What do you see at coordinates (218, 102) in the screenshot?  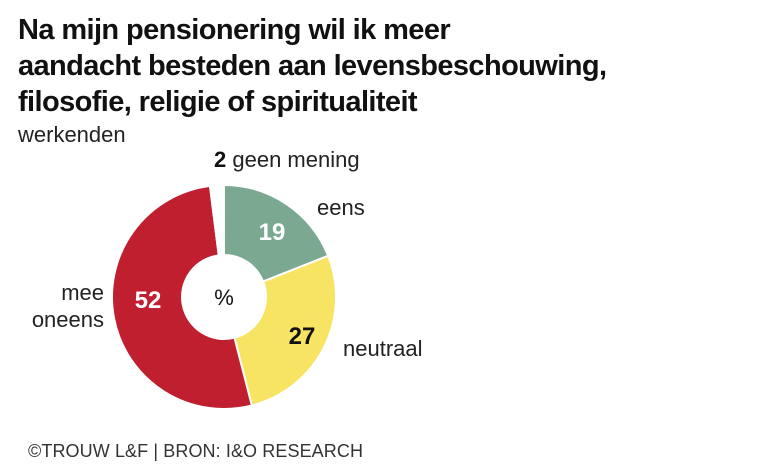 I see `title-line-3: filosofie, religie of spiritualiteit` at bounding box center [218, 102].